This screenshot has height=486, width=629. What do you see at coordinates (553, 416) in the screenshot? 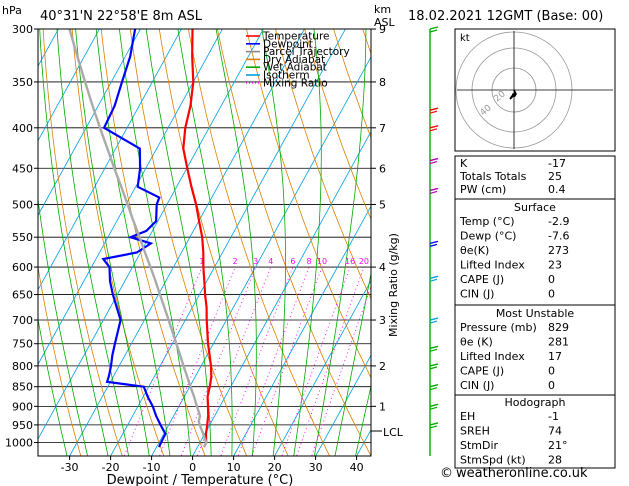
I see `hodo-value: -1` at bounding box center [553, 416].